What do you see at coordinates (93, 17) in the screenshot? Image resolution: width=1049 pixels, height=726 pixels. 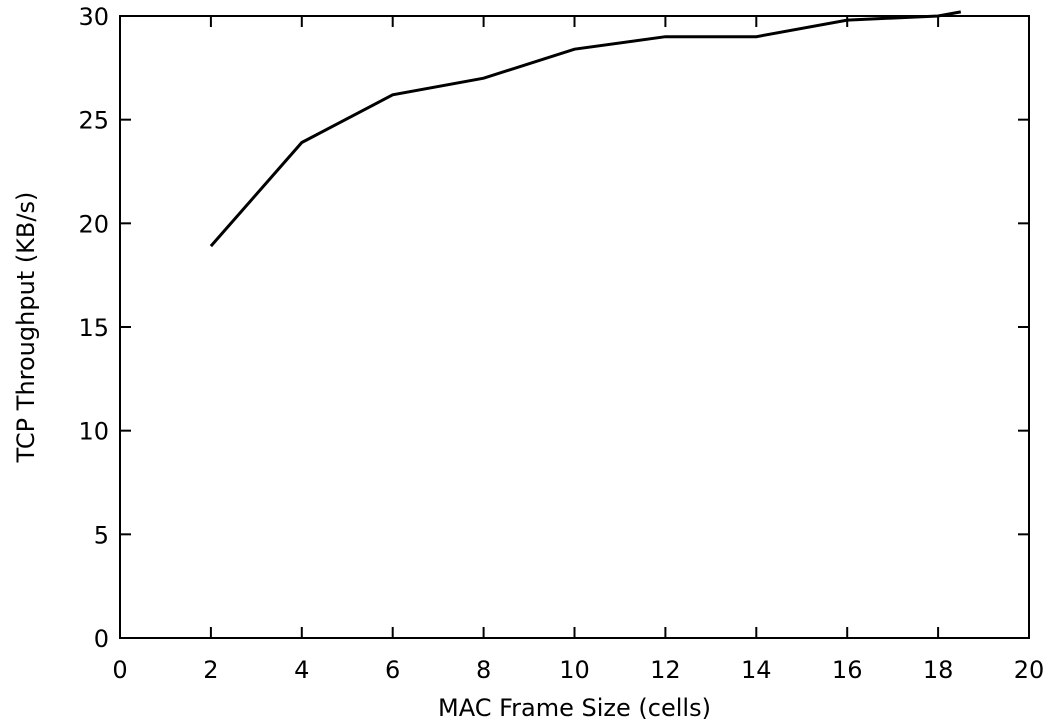 I see `y-tick-label-6: 30` at bounding box center [93, 17].